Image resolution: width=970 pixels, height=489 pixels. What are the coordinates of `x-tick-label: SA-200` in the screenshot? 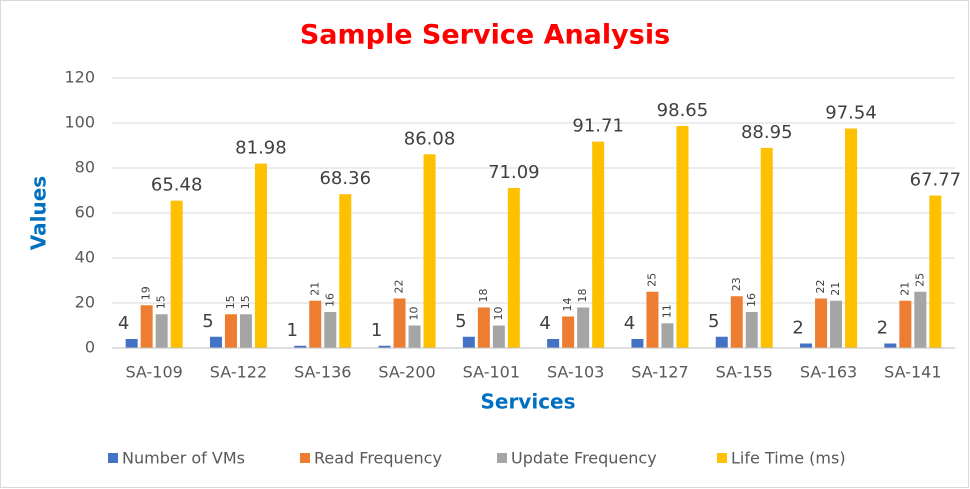 It's located at (406, 372).